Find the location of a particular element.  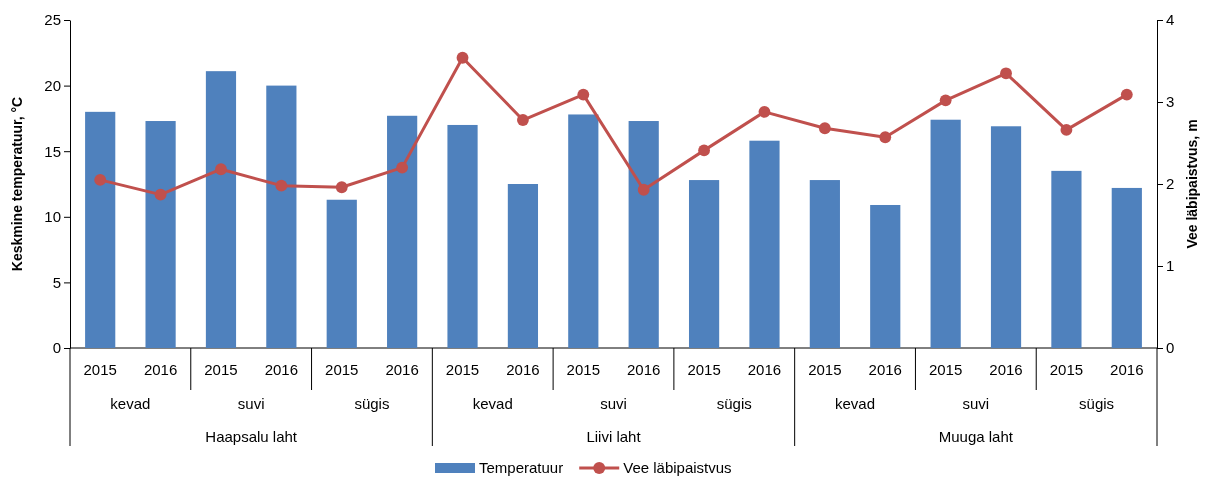

legend-label: Vee läbipaistvus is located at coordinates (677, 467).